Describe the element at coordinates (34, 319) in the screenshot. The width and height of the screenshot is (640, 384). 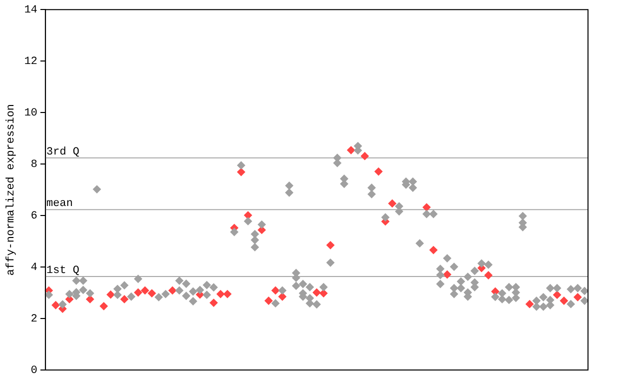
I see `y-tick-label: 2` at that location.